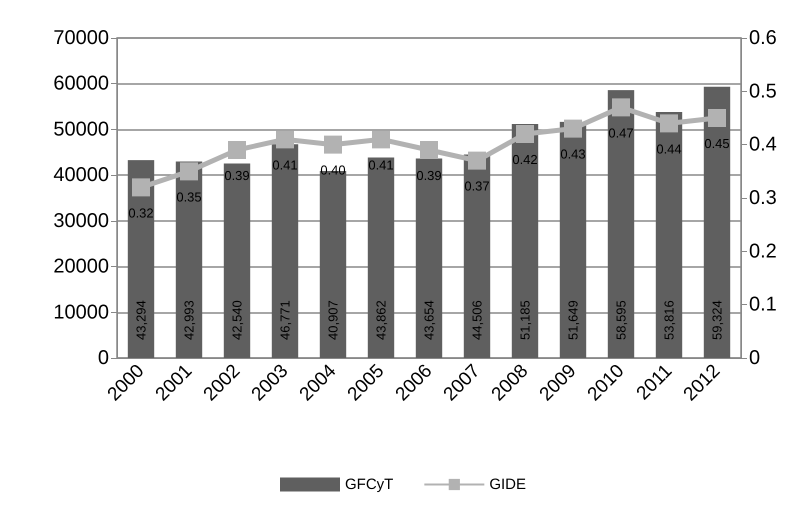 The height and width of the screenshot is (517, 806). Describe the element at coordinates (763, 251) in the screenshot. I see `y2-tick-label: 0.2` at that location.